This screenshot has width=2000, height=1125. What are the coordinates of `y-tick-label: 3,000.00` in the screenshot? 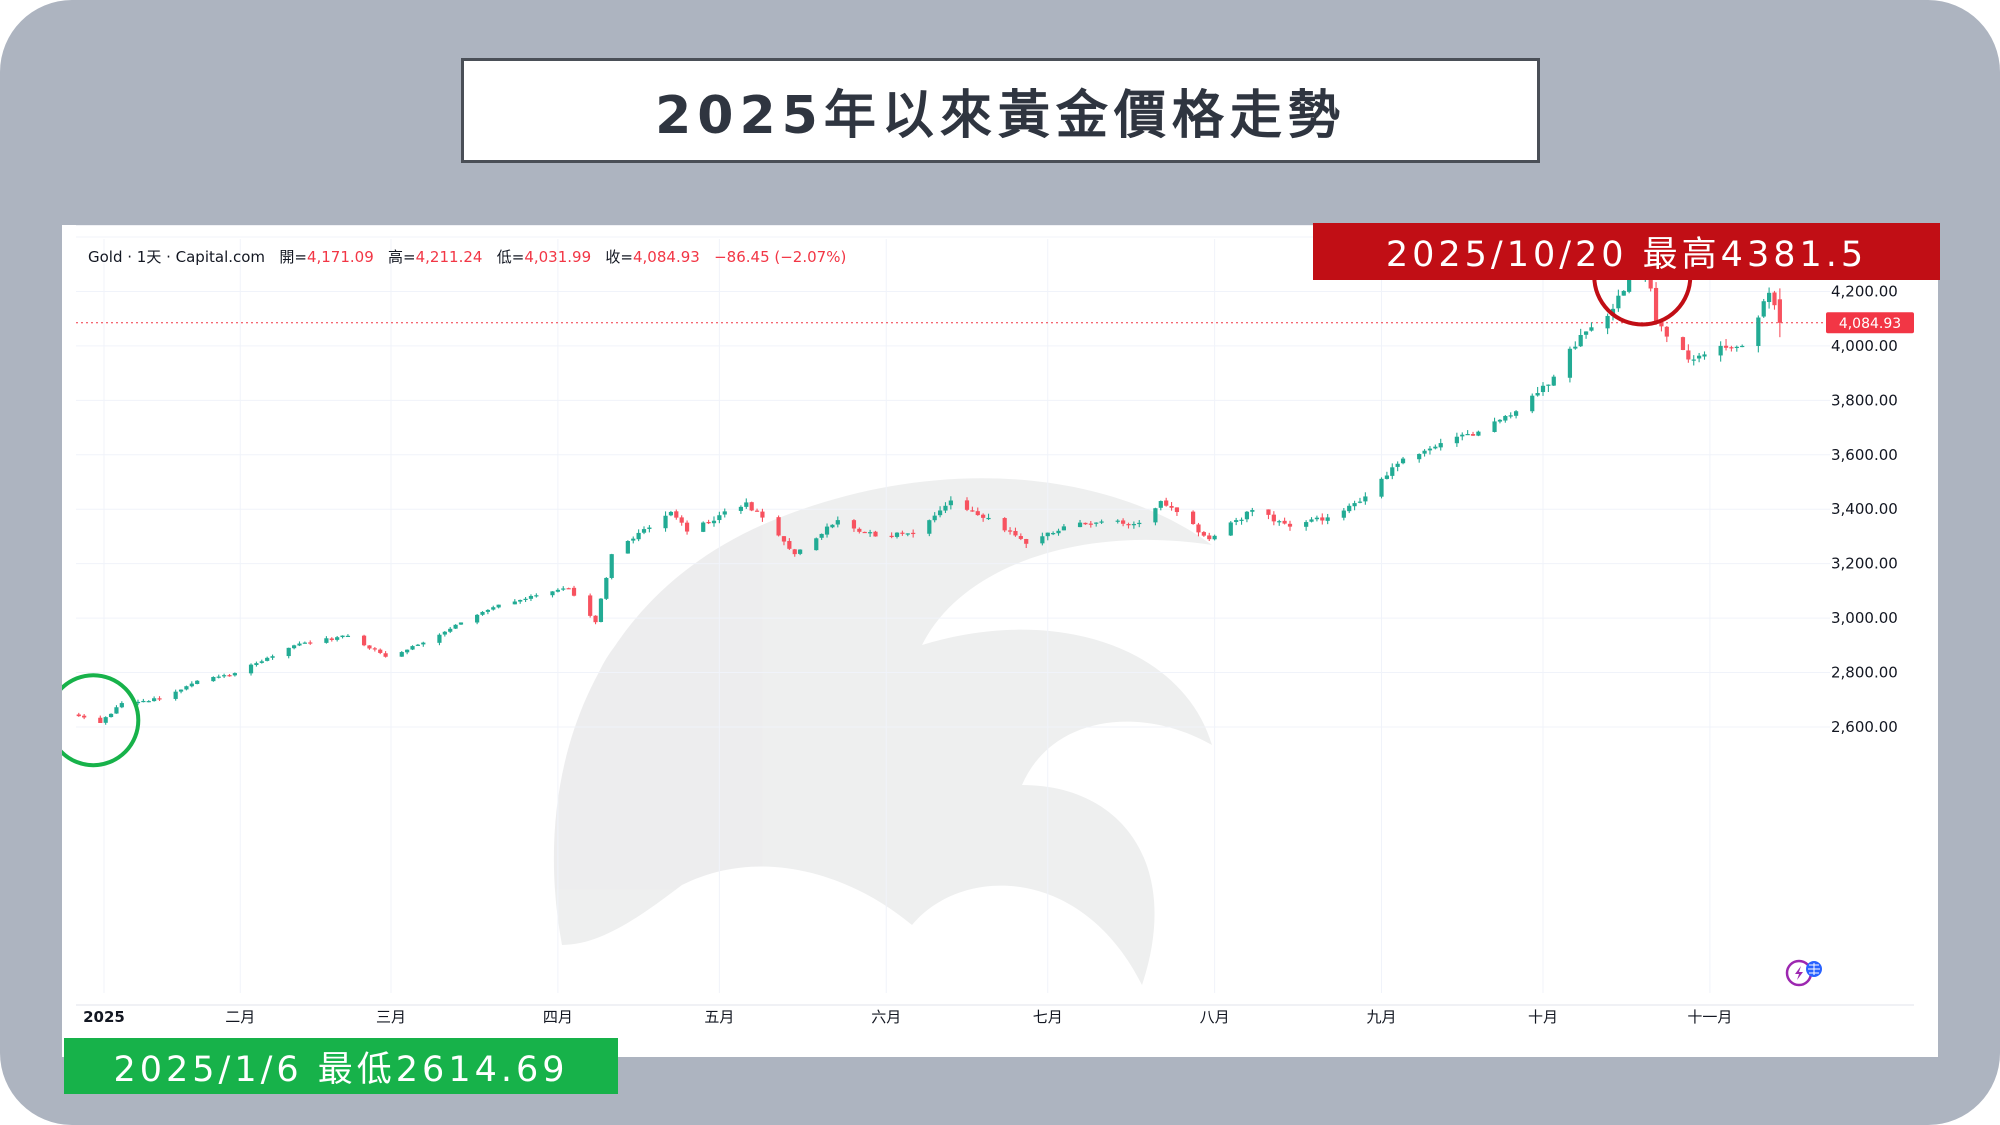 It's located at (1864, 618).